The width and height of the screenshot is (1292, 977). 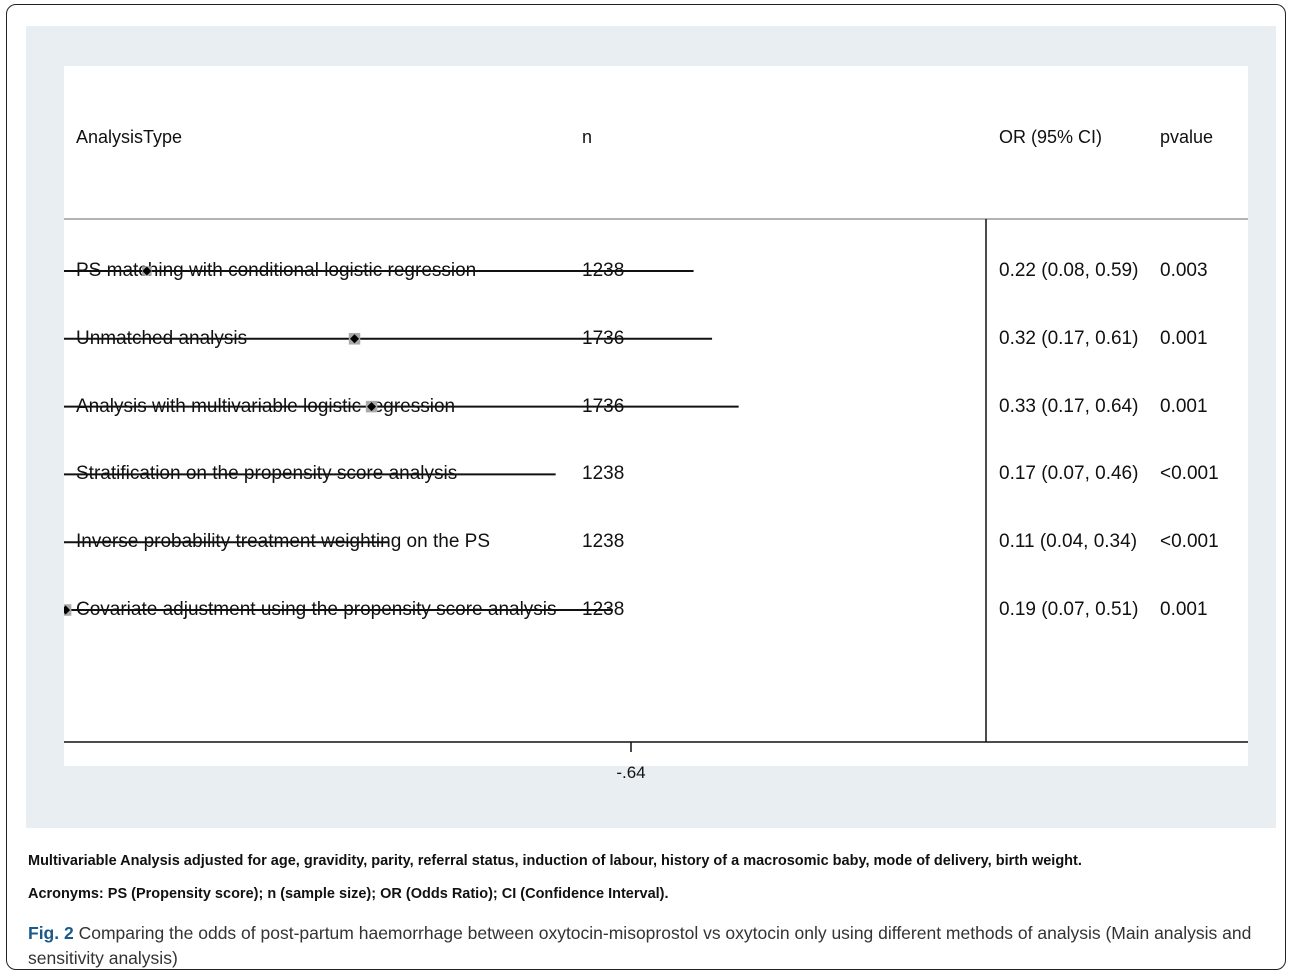 What do you see at coordinates (1051, 137) in the screenshot?
I see `header-or-ci: OR (95% CI)` at bounding box center [1051, 137].